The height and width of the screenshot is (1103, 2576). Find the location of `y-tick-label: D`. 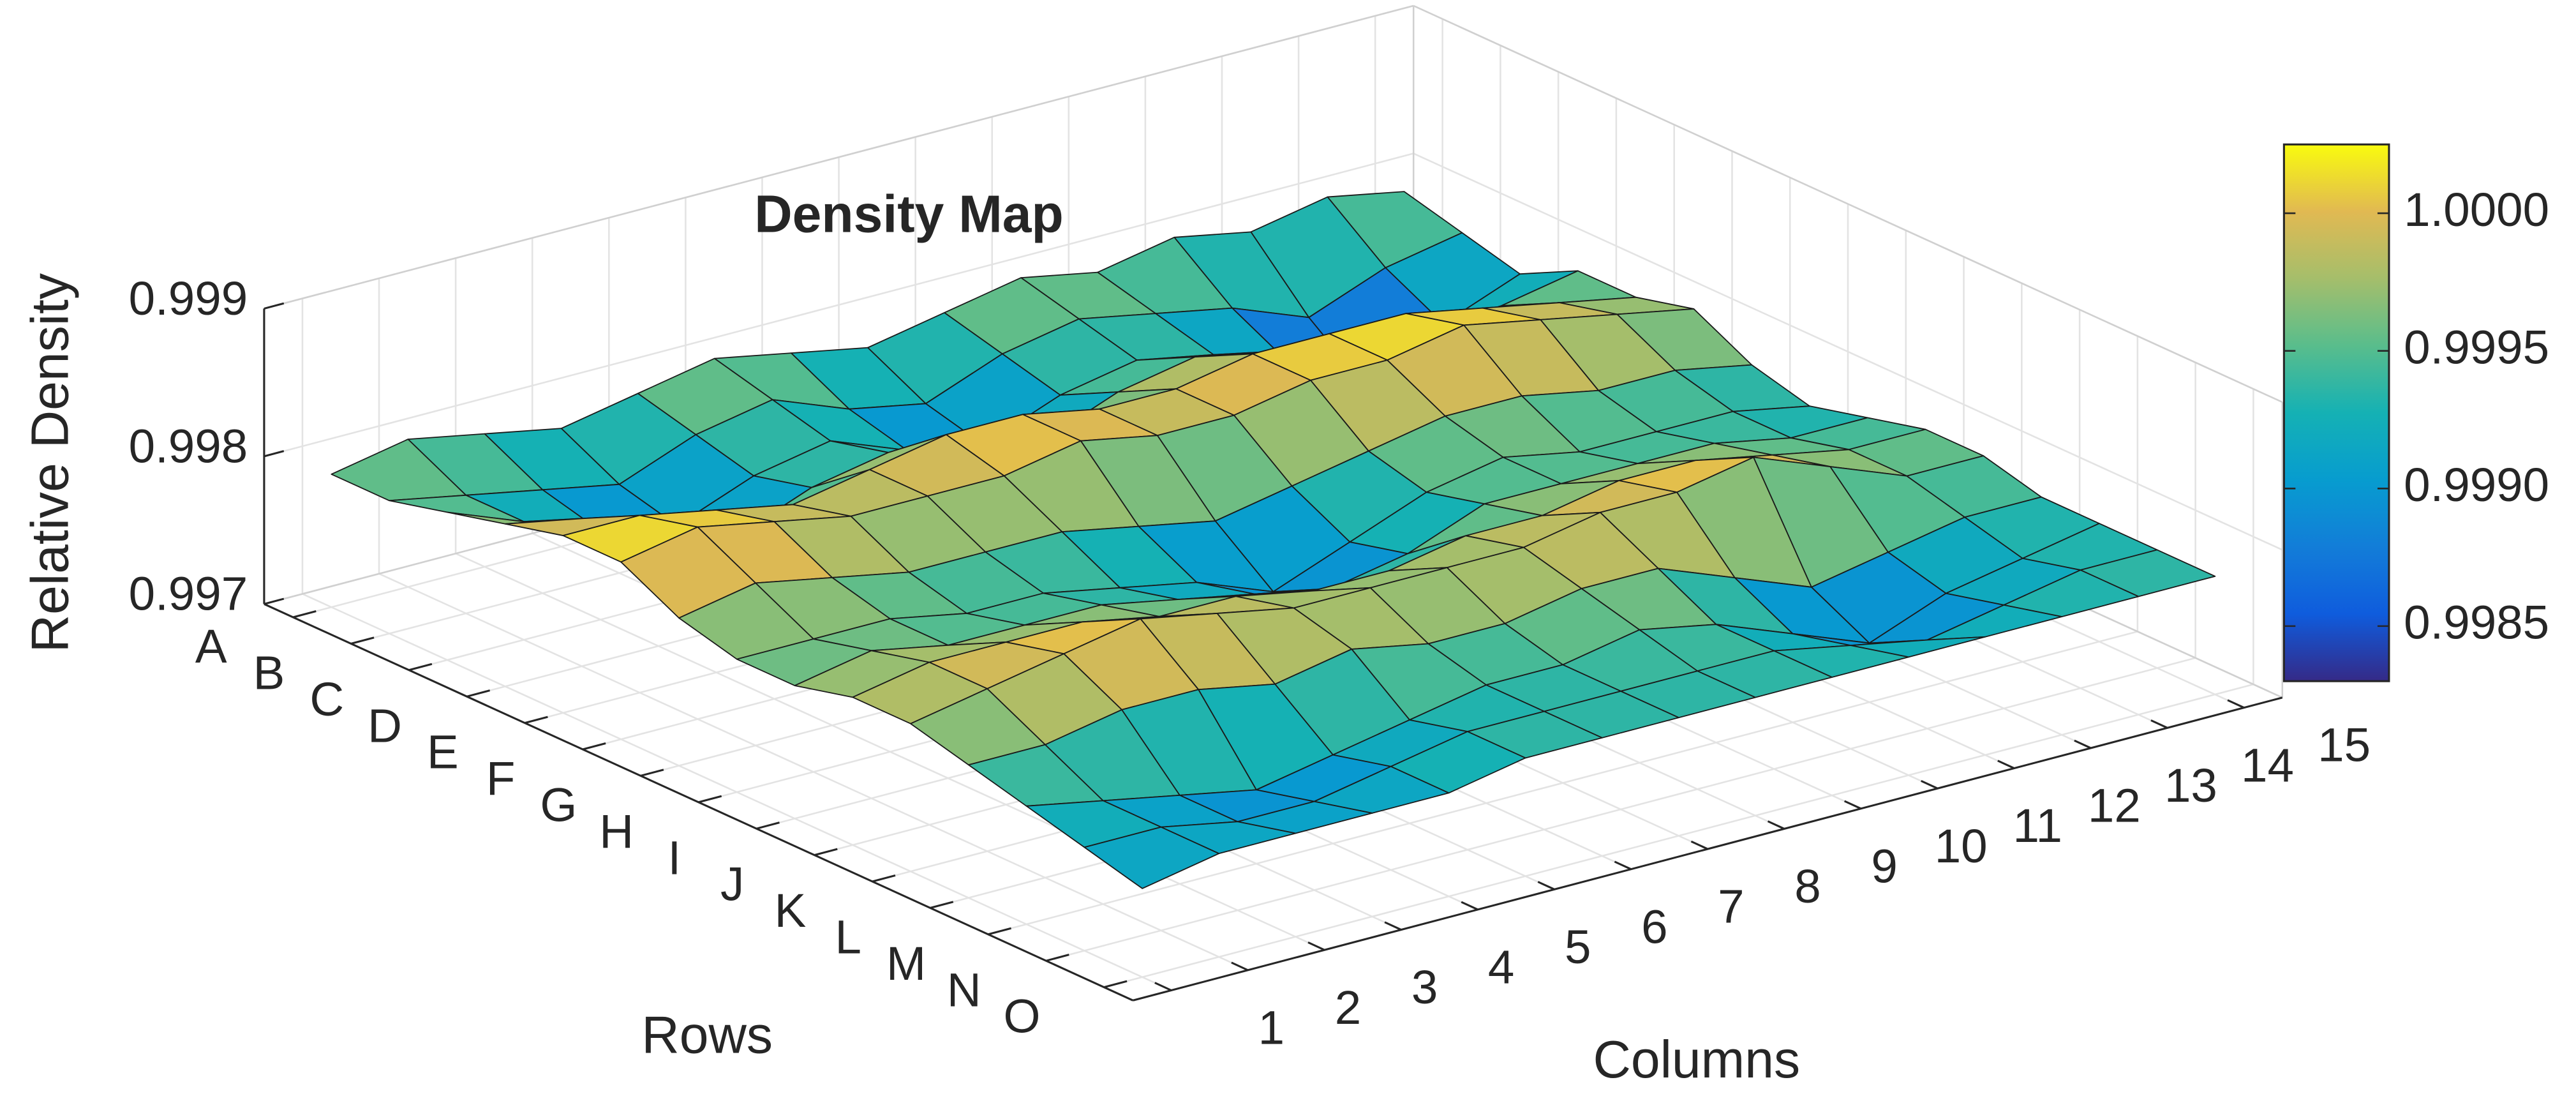

y-tick-label: D is located at coordinates (385, 725).